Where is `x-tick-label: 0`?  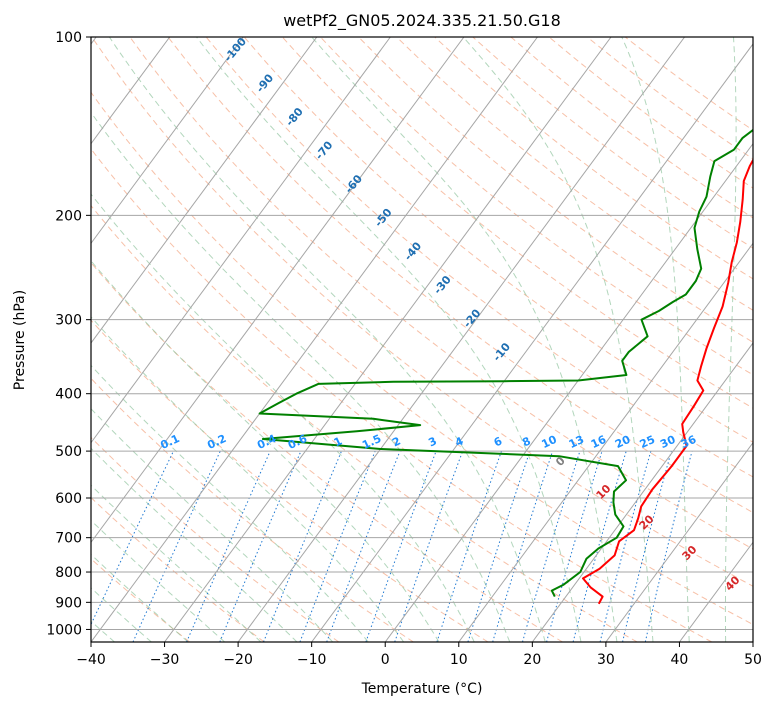
x-tick-label: 0 is located at coordinates (385, 660).